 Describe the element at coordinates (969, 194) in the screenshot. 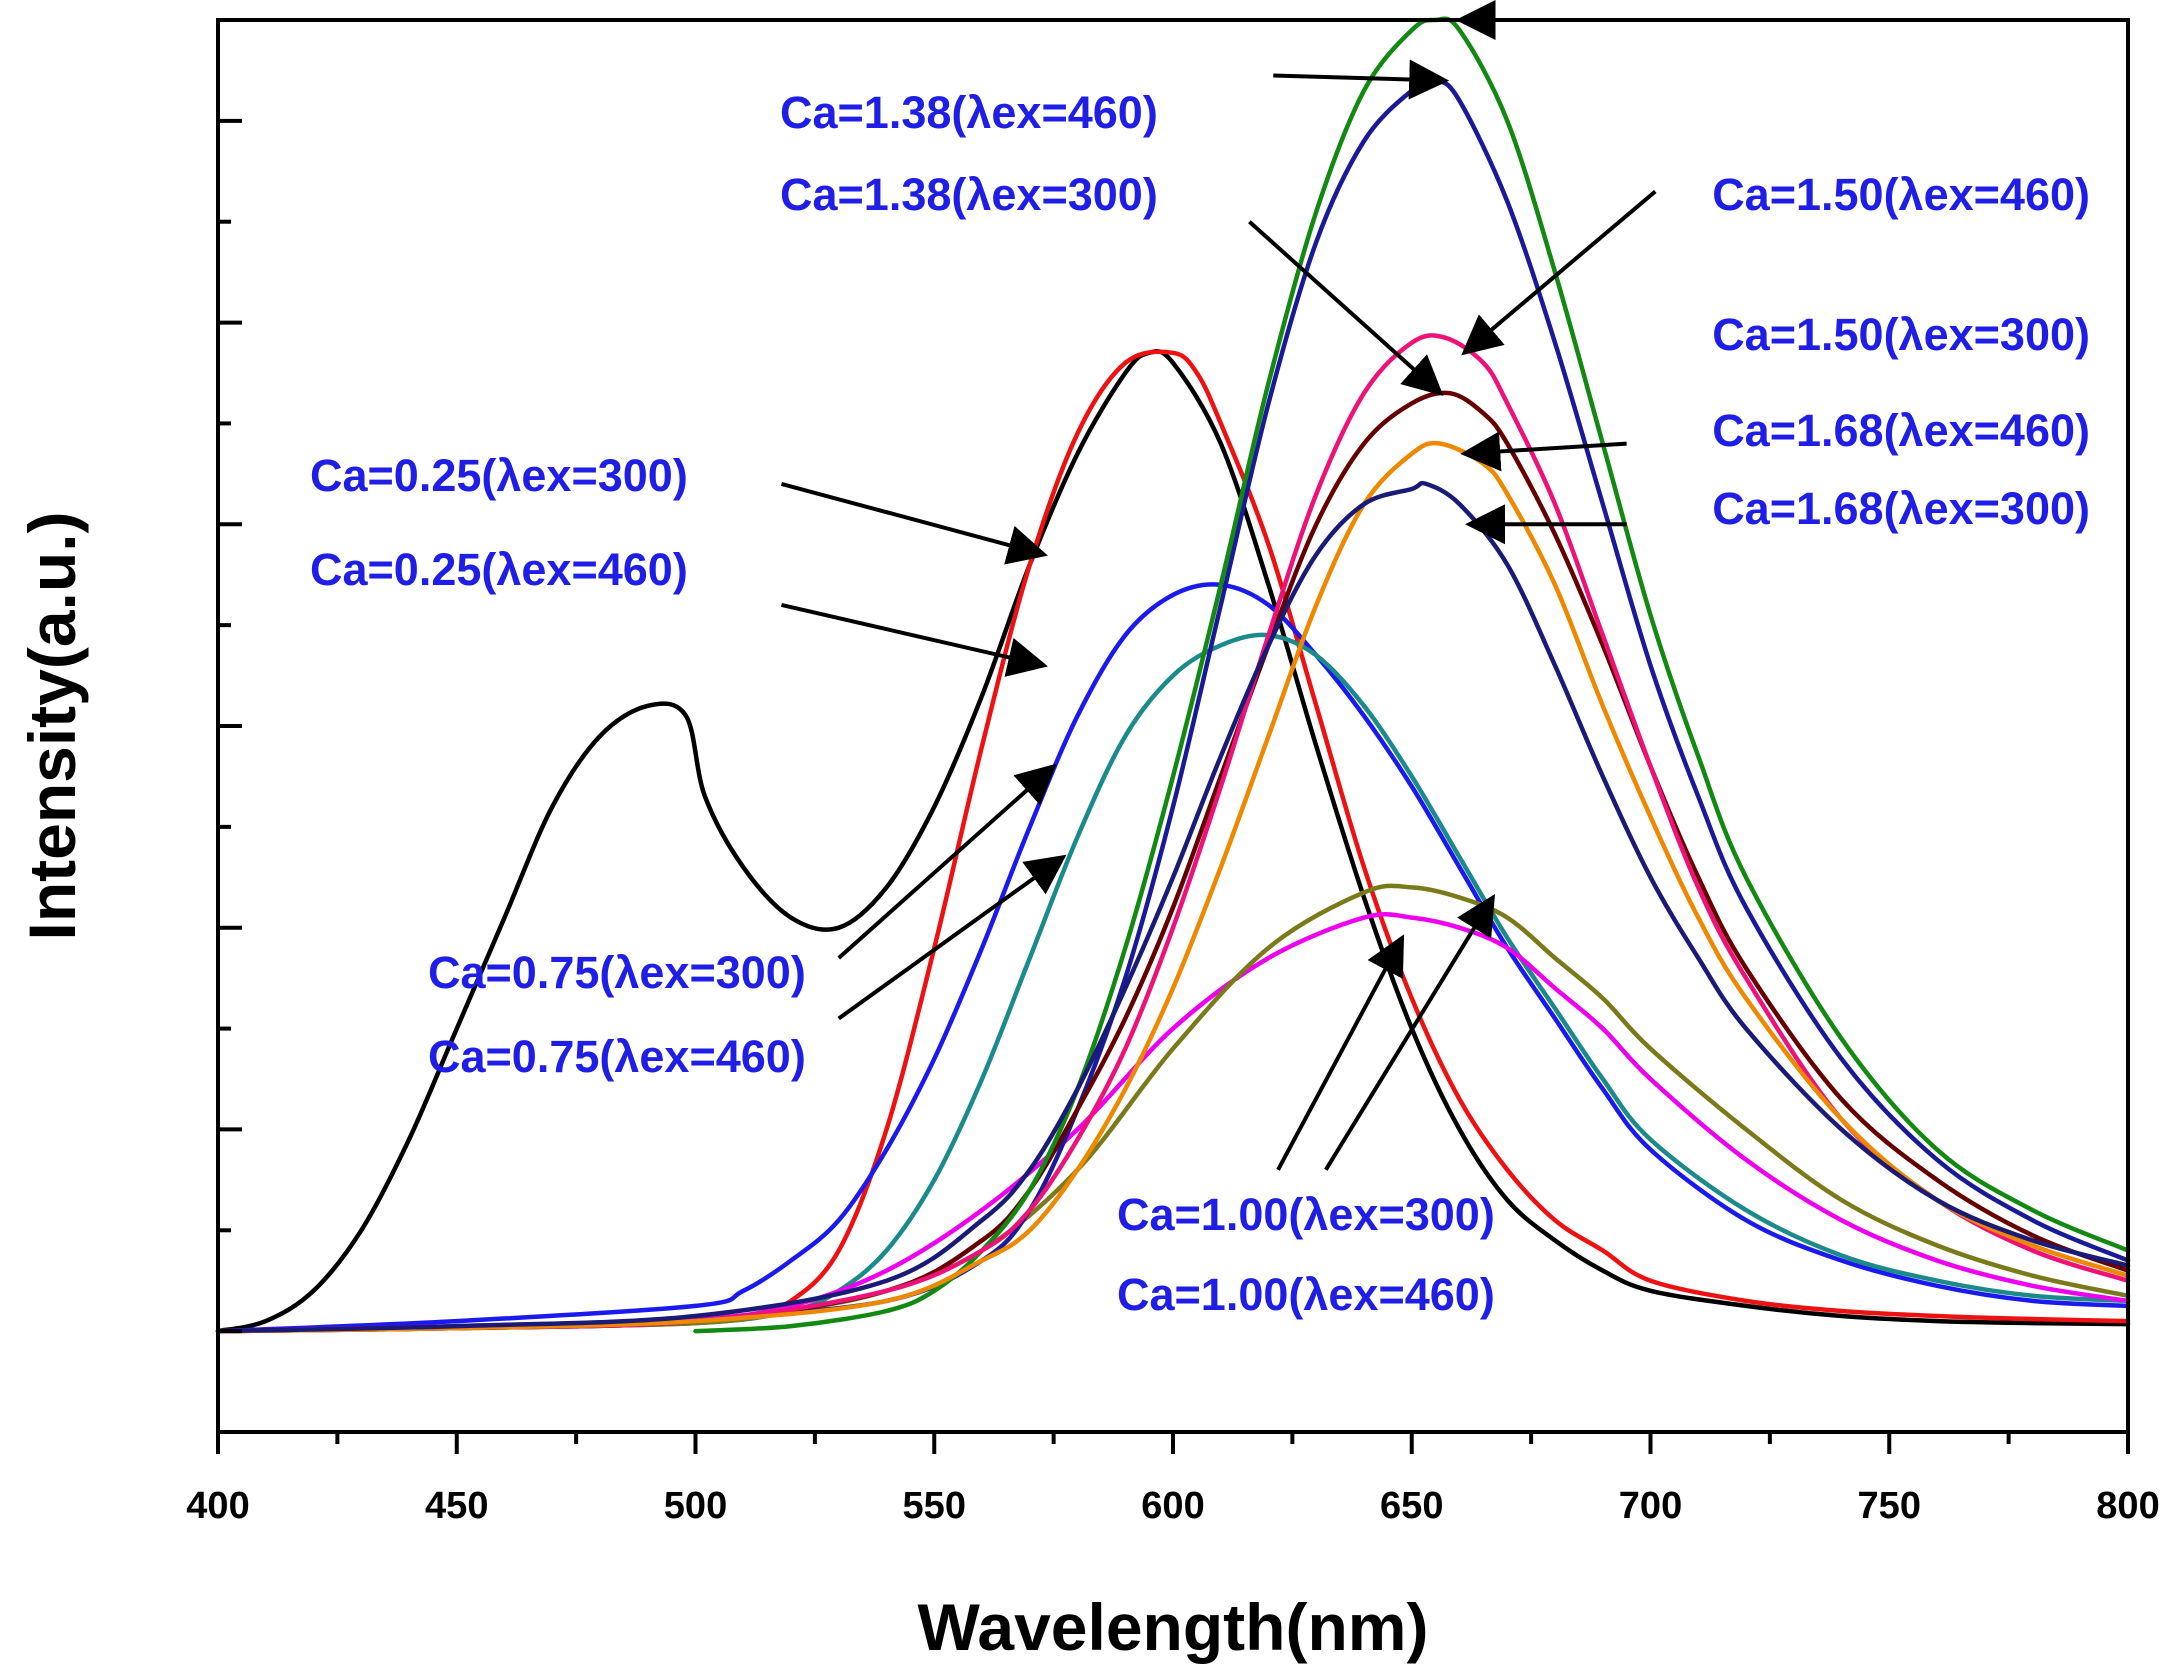

I see `annotation-label-ca-1-38-lex-300: Ca=1.38(λex=300)` at that location.